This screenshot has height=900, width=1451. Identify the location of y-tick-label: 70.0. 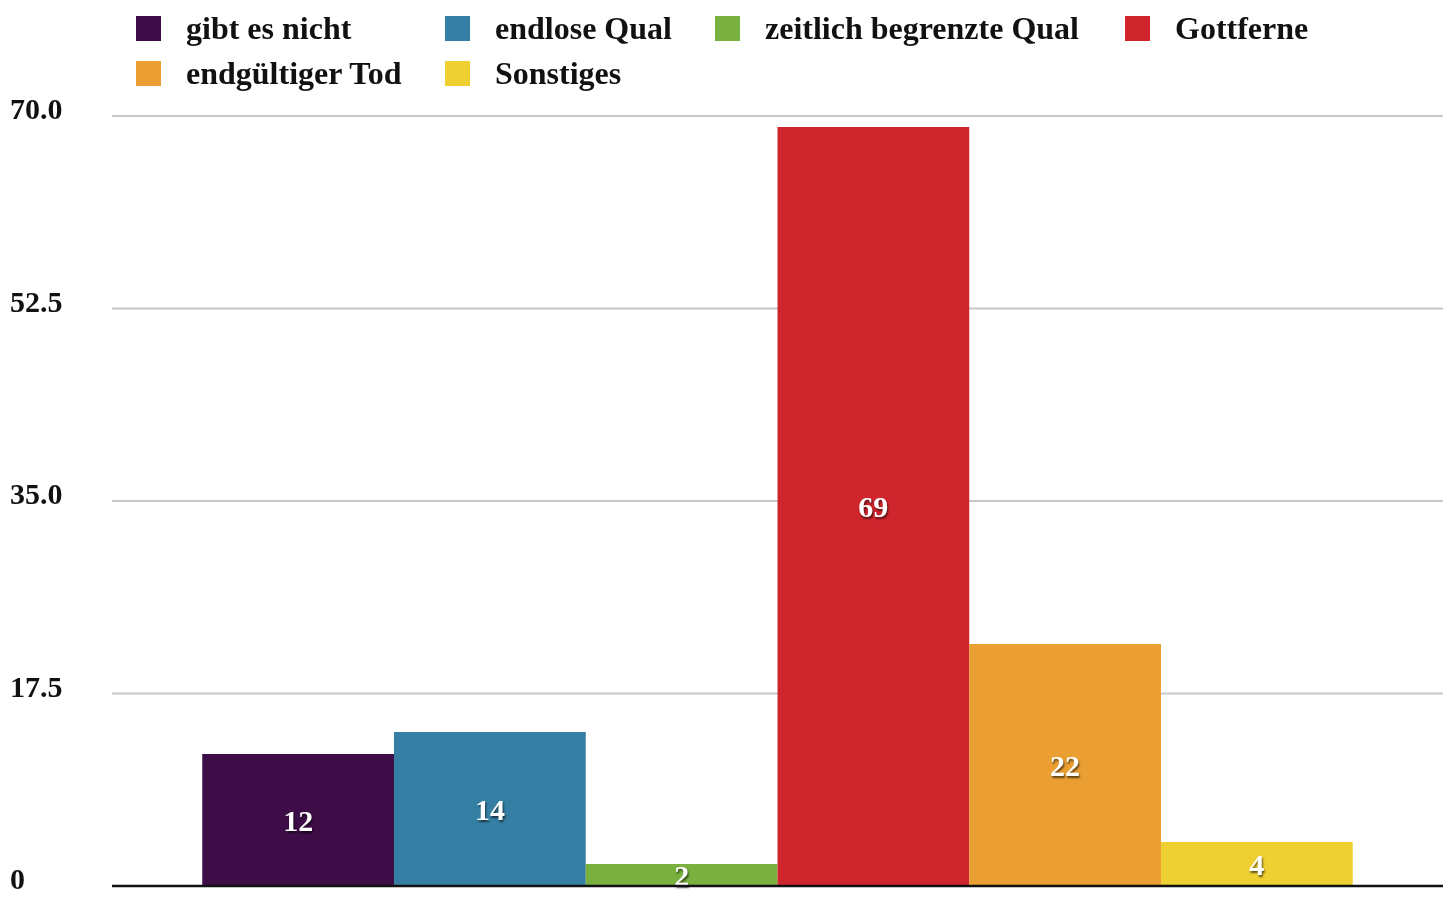
(36, 108).